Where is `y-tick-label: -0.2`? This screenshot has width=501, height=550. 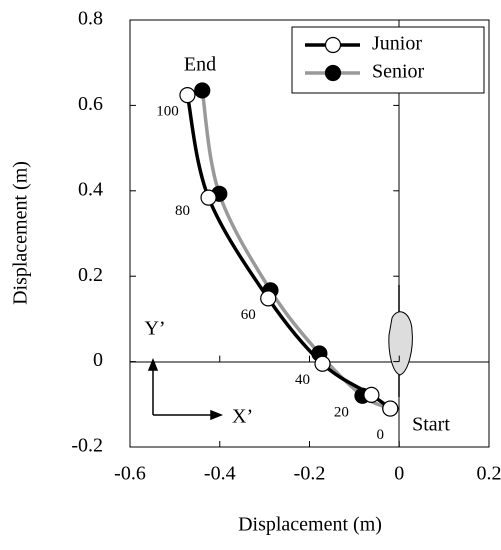 y-tick-label: -0.2 is located at coordinates (87, 446).